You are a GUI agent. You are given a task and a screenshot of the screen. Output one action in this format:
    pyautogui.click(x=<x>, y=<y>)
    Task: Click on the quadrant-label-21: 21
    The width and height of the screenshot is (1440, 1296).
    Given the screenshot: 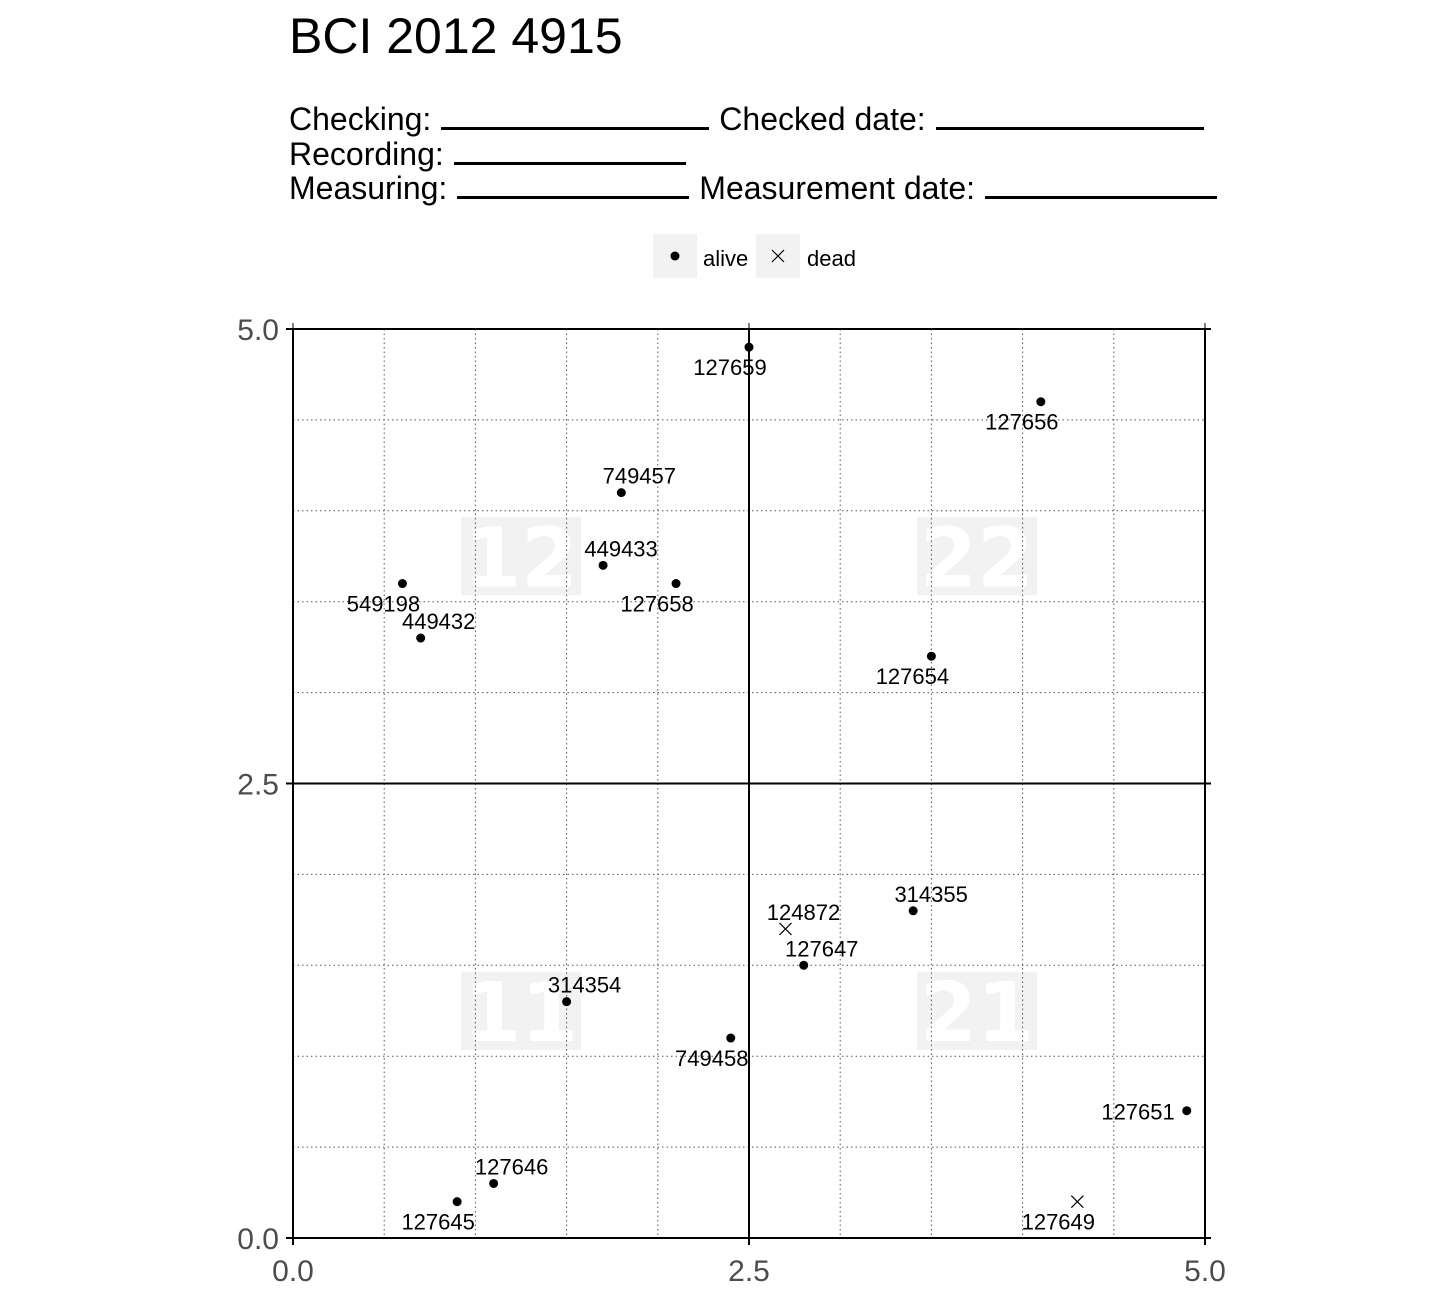 What is the action you would take?
    pyautogui.click(x=977, y=1013)
    